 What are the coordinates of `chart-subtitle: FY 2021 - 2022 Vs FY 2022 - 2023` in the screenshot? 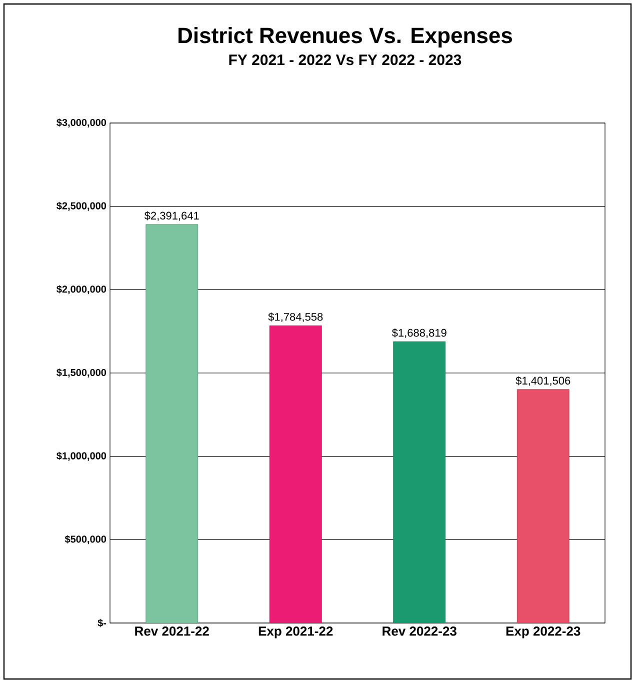 It's located at (345, 60).